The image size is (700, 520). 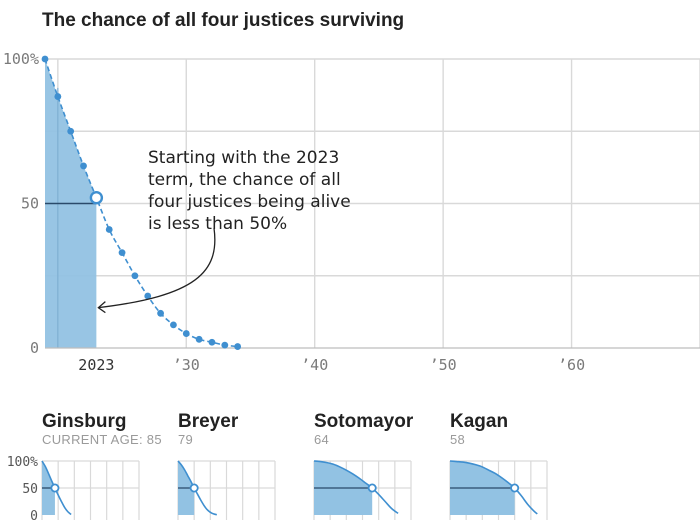 I want to click on annotation-text-line: Starting with the 2023, so click(x=243, y=158).